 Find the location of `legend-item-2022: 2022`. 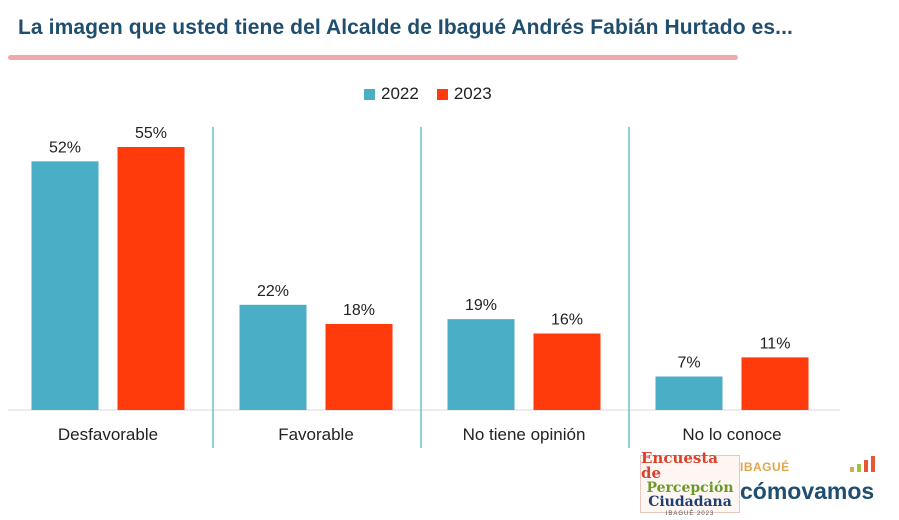

legend-item-2022: 2022 is located at coordinates (391, 94).